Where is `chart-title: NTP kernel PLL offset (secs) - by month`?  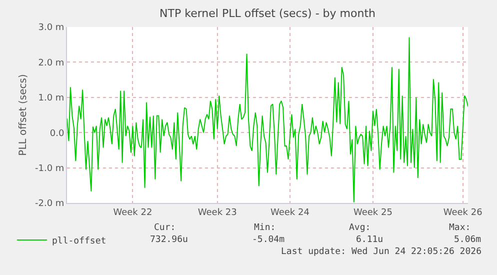 chart-title: NTP kernel PLL offset (secs) - by month is located at coordinates (268, 13).